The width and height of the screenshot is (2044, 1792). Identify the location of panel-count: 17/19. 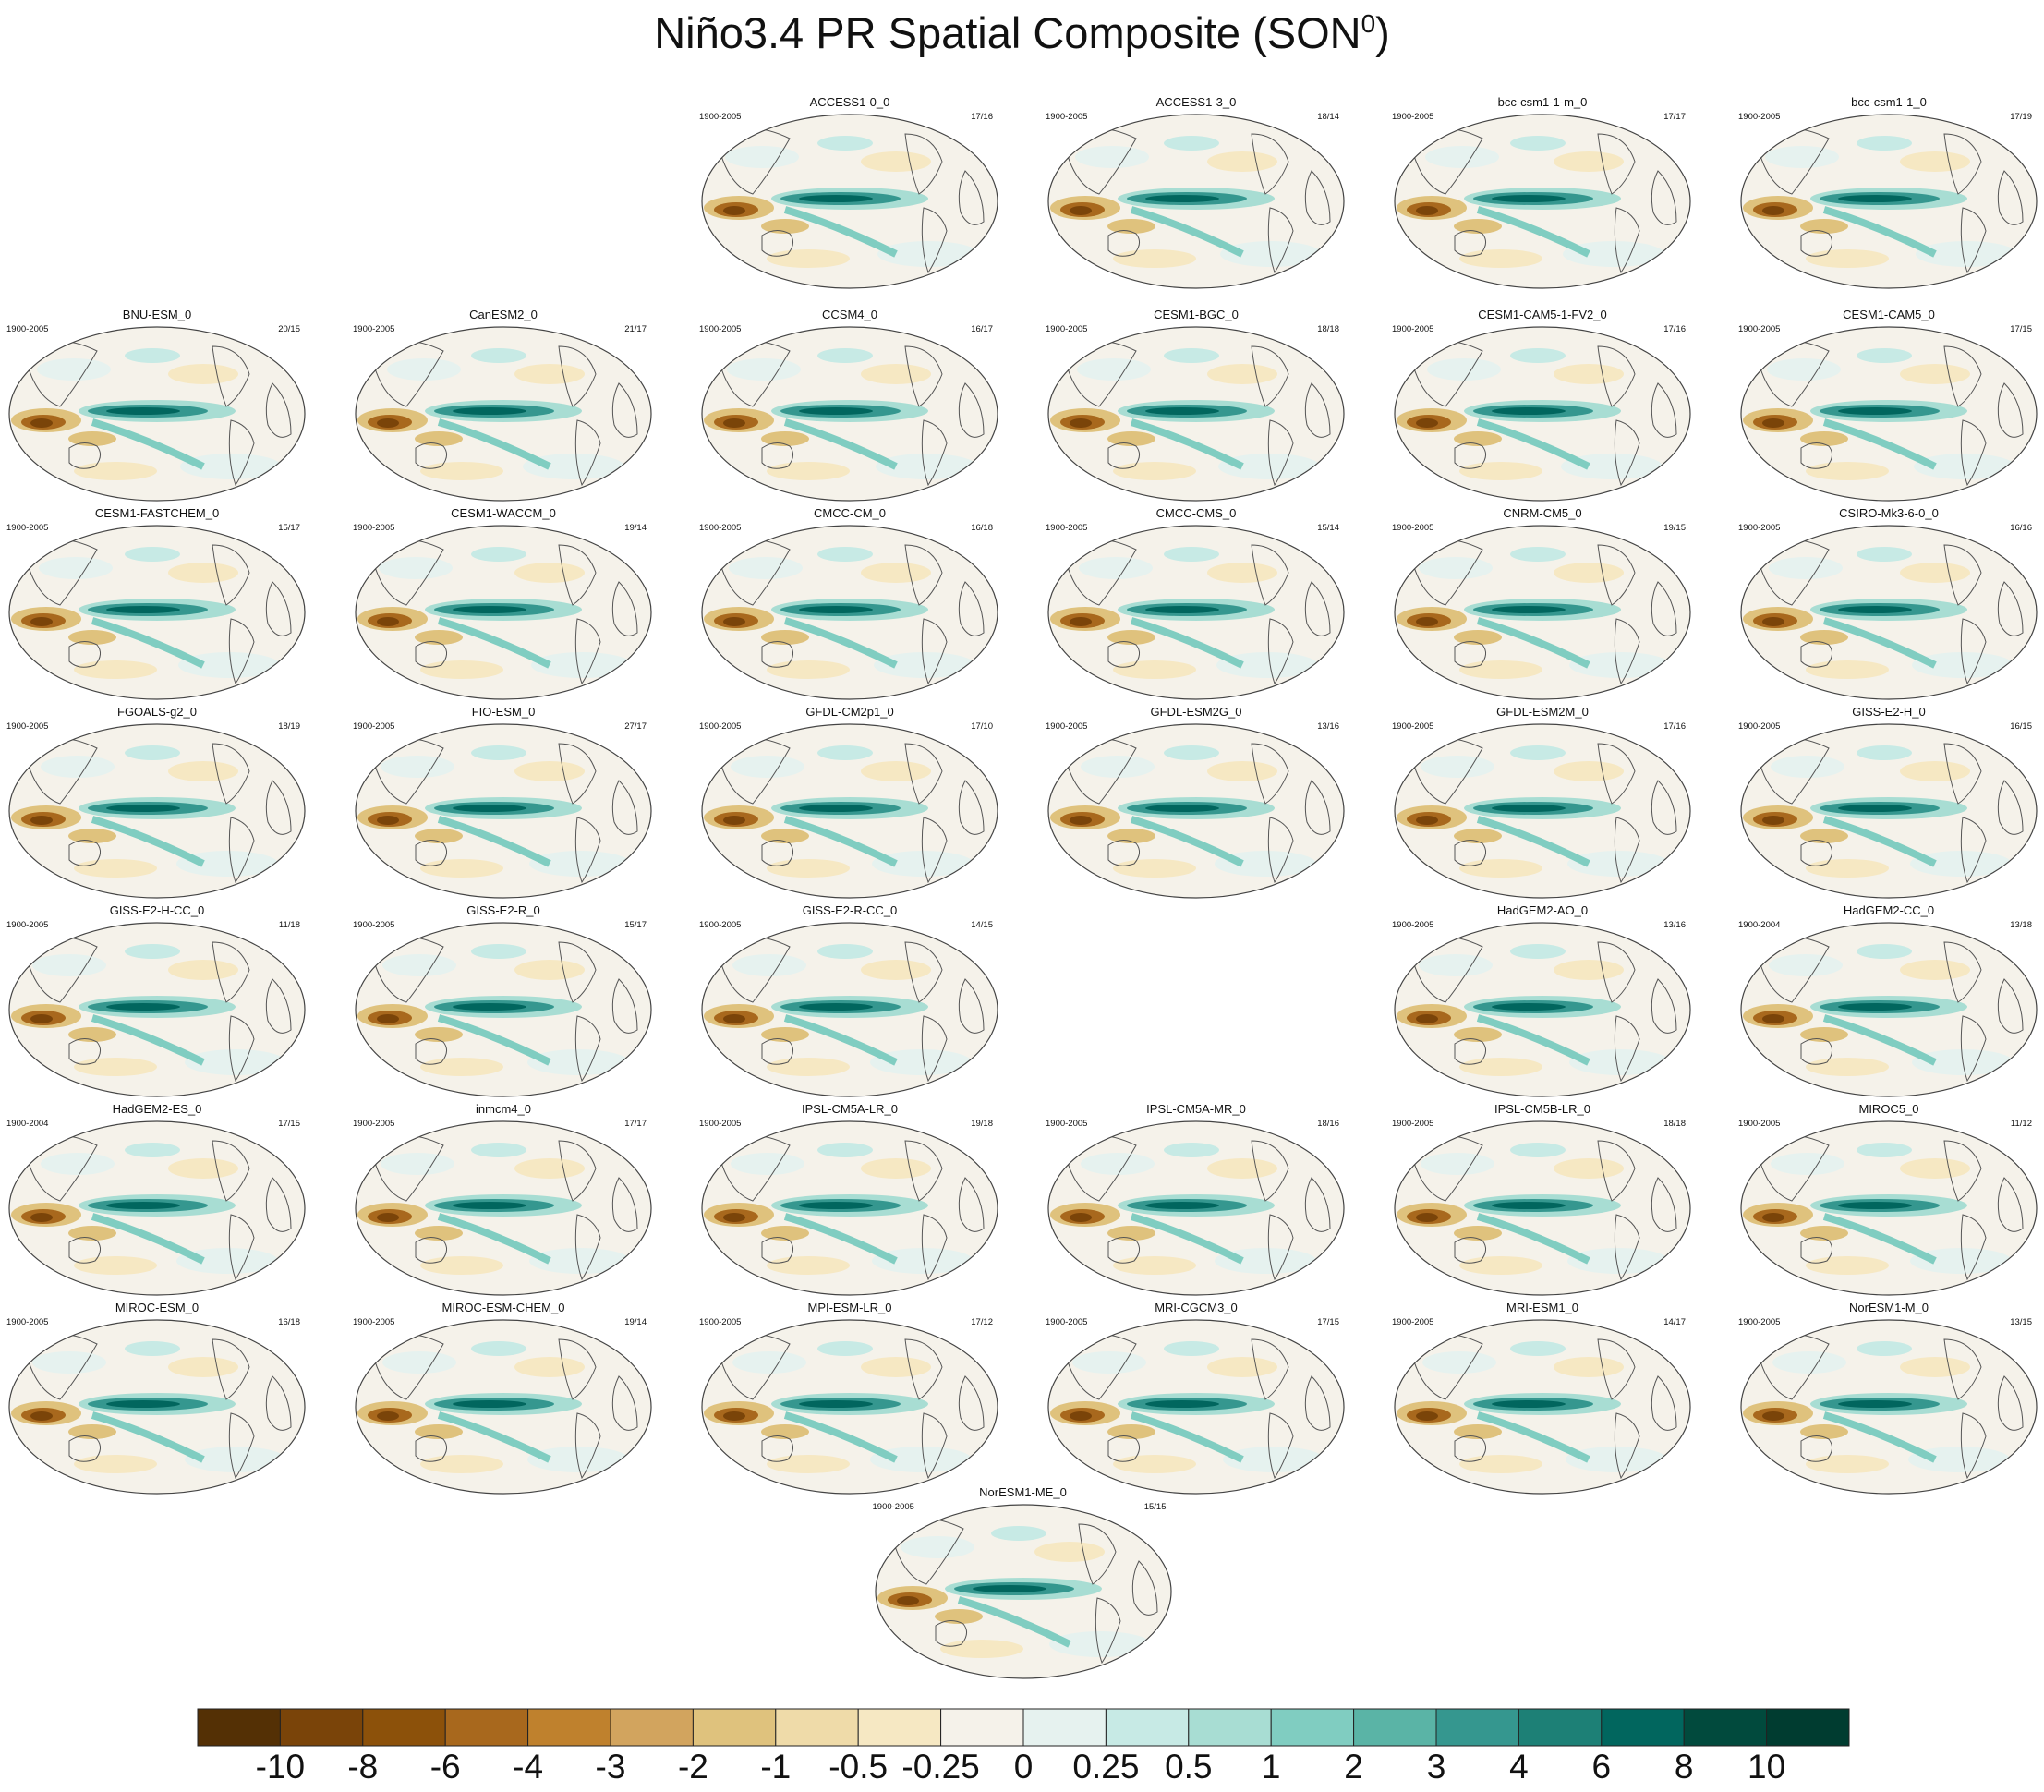
(2021, 117).